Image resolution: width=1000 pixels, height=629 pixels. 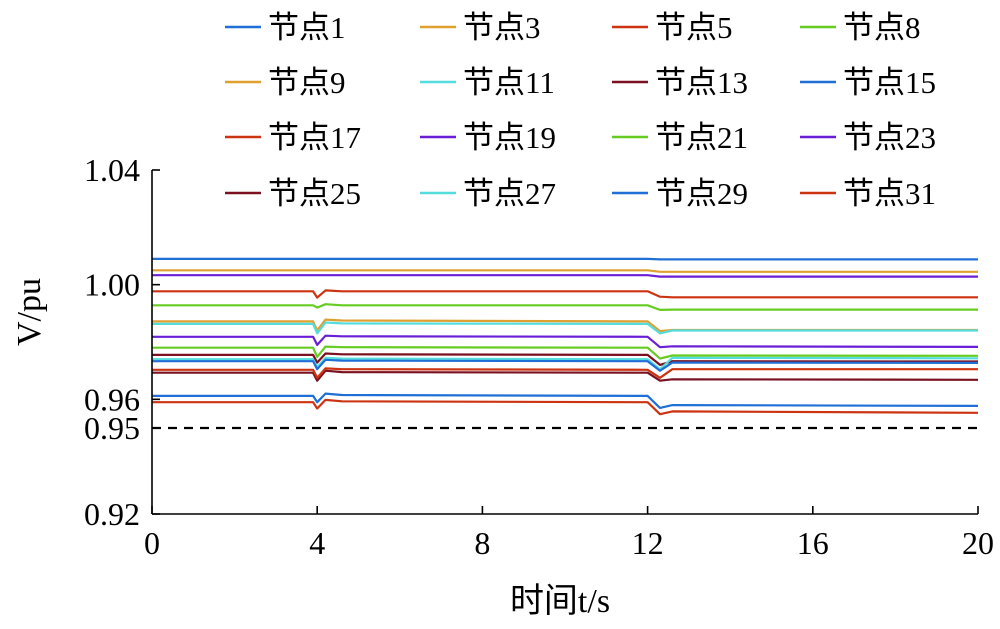 I want to click on legend-label: 节点21, so click(x=701, y=137).